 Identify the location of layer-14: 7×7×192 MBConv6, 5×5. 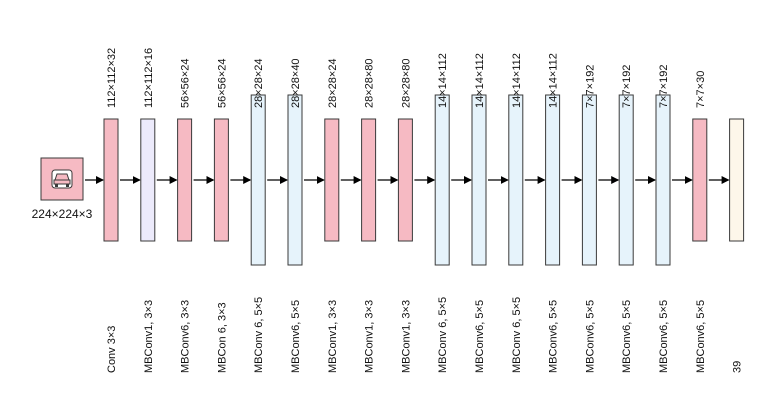
(589, 219).